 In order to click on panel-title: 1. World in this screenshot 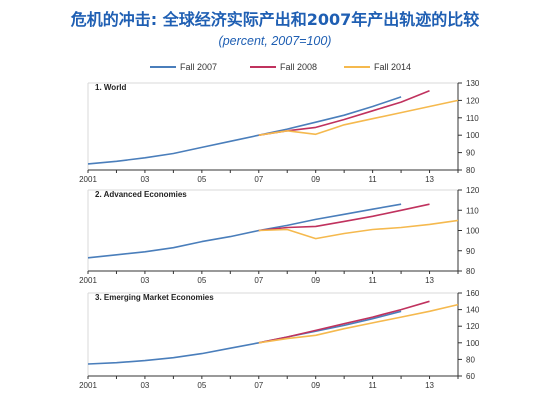, I will do `click(111, 87)`.